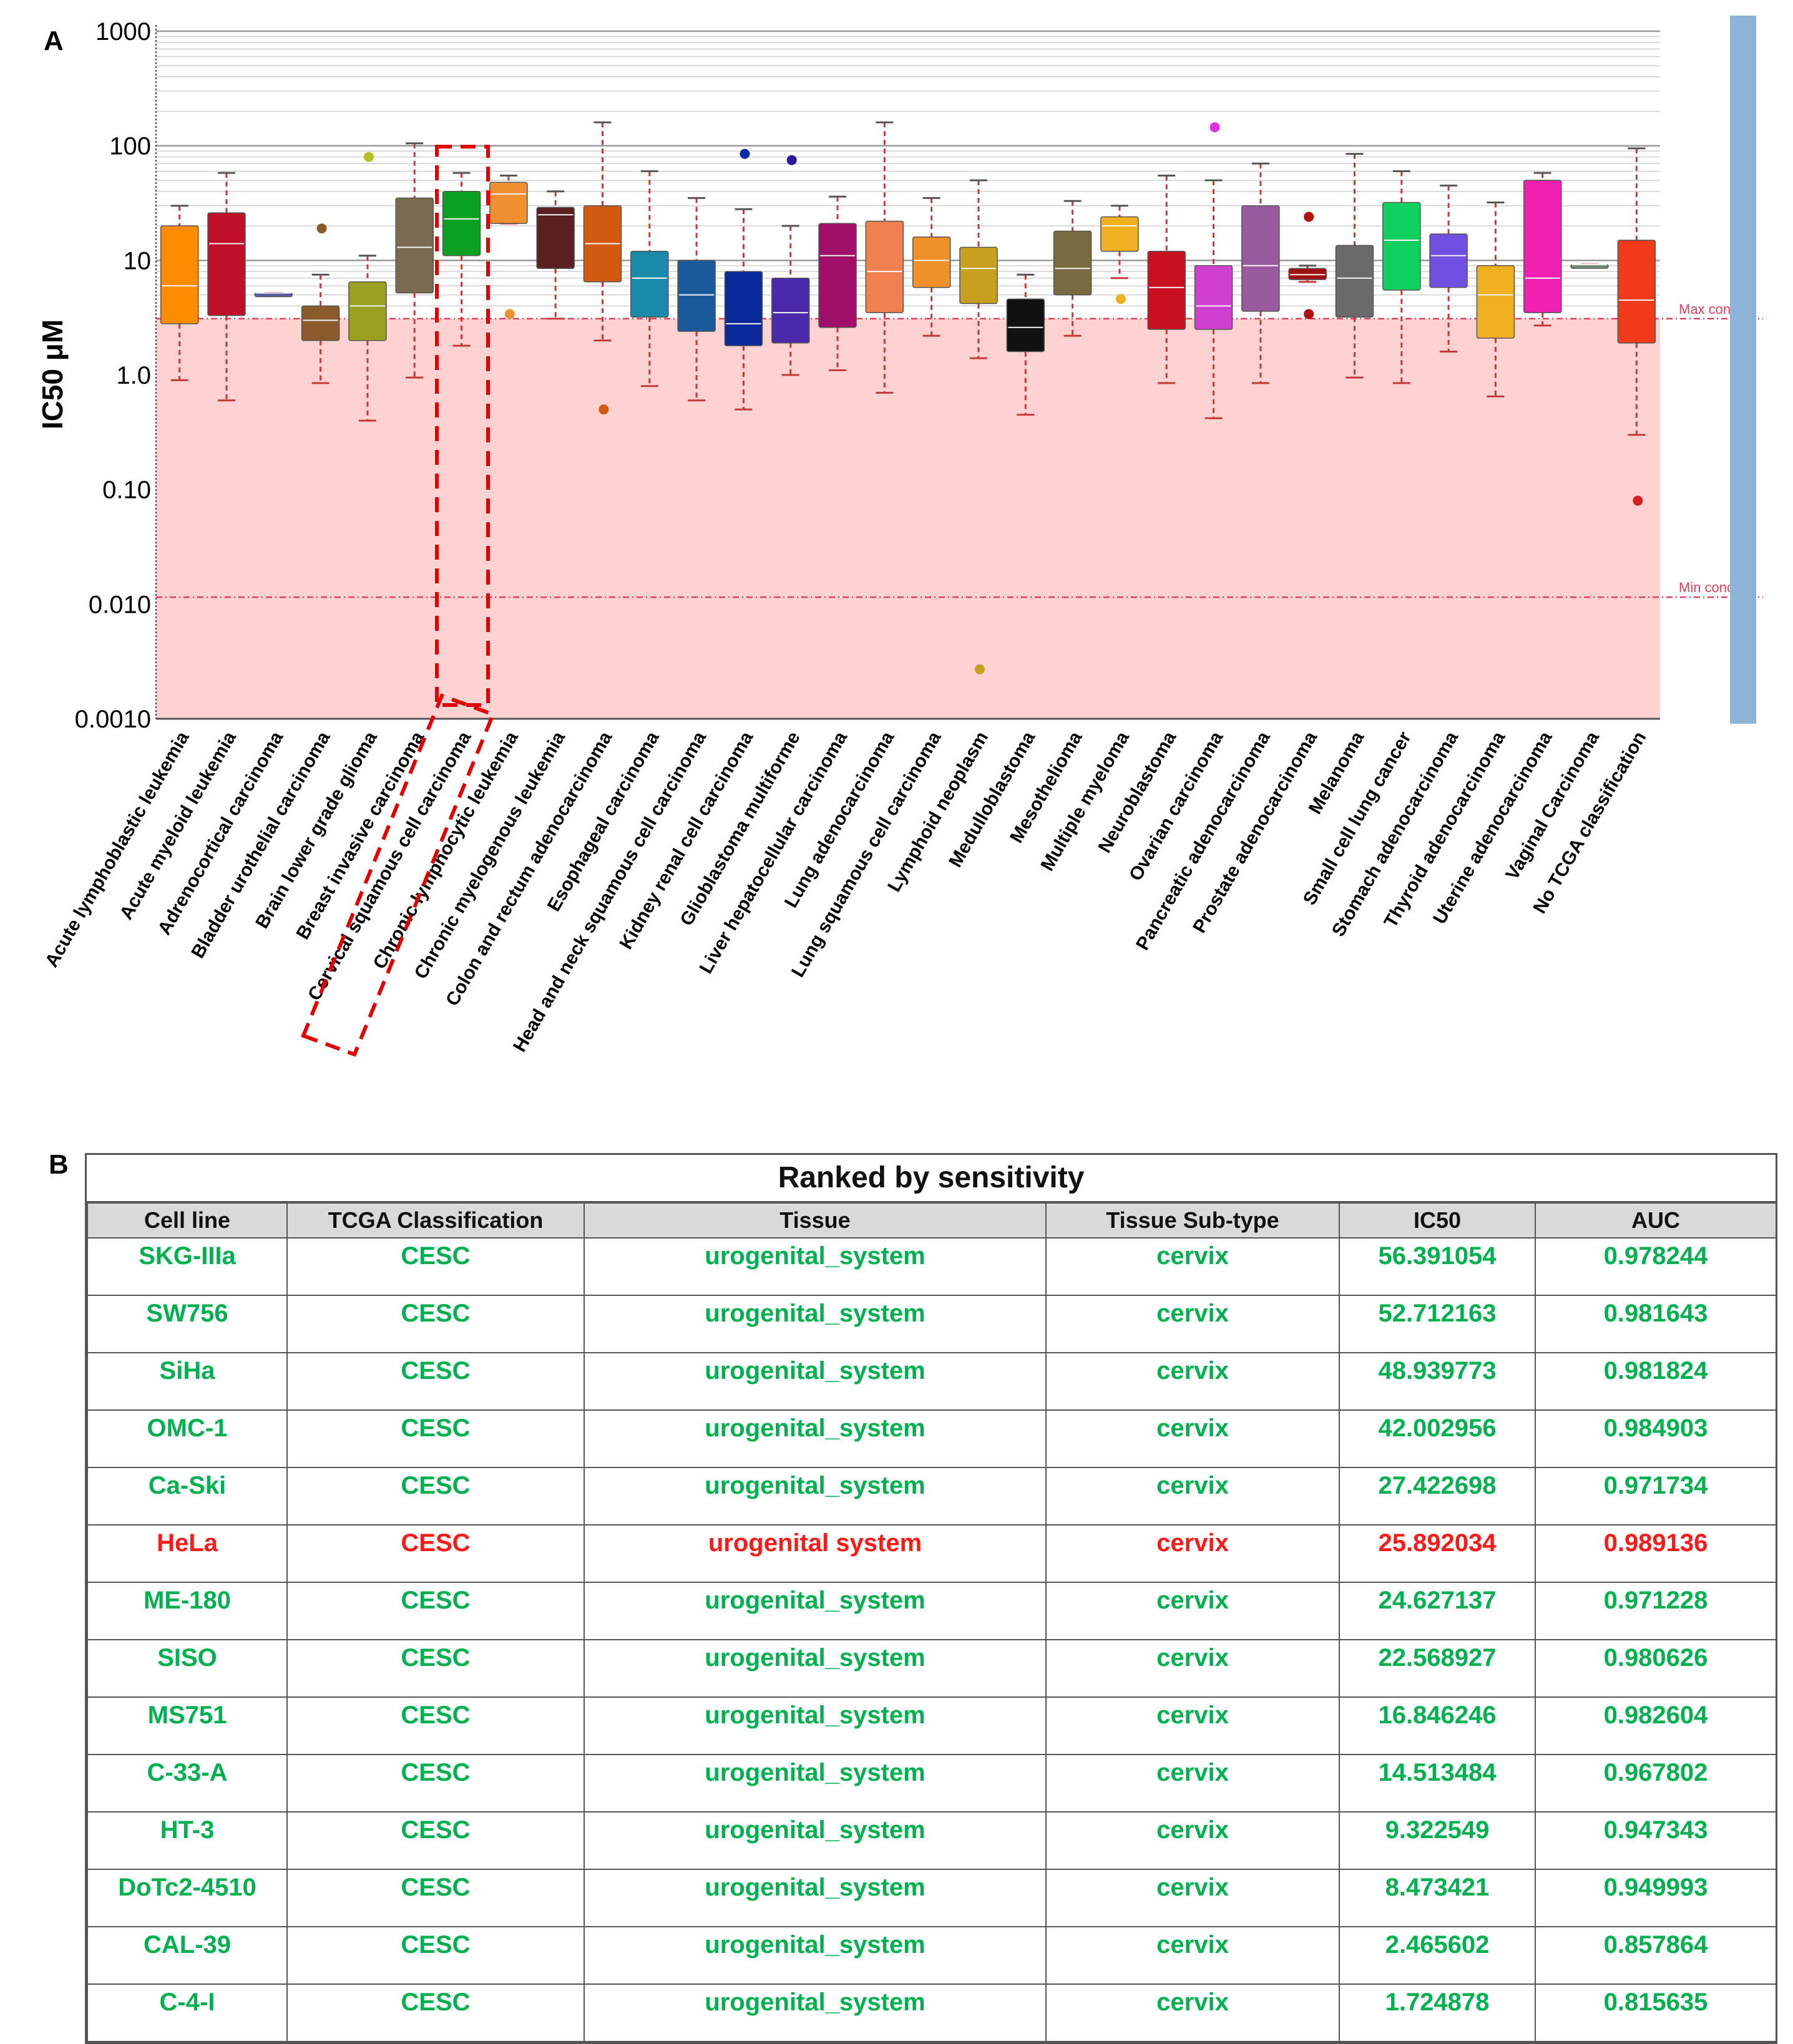 The width and height of the screenshot is (1793, 2044). I want to click on cell-ic50: 22.568927, so click(1438, 1668).